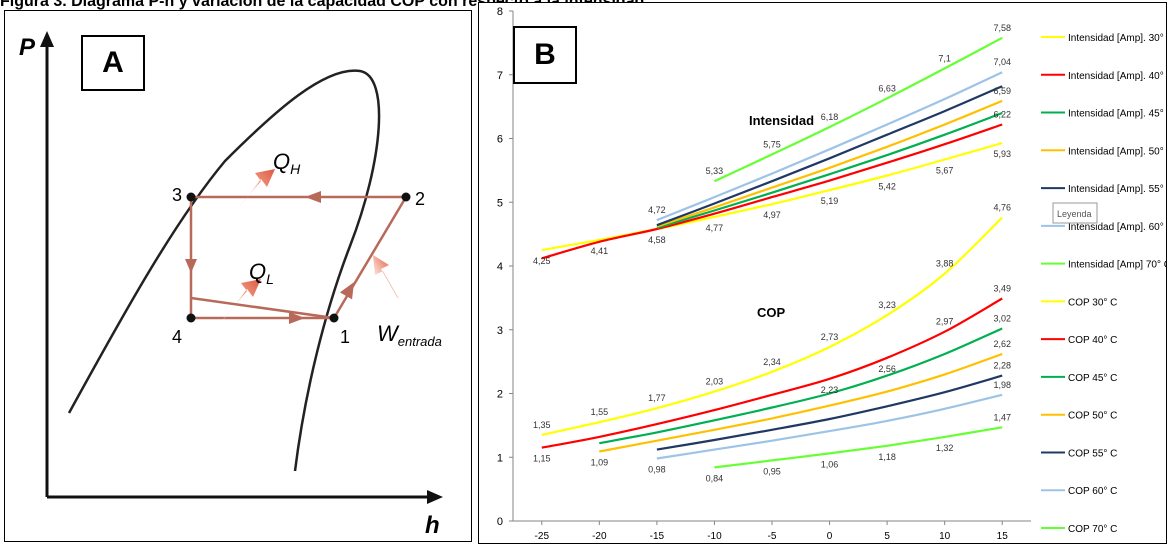 Image resolution: width=1171 pixels, height=546 pixels. I want to click on x-tick-label: 15, so click(1003, 536).